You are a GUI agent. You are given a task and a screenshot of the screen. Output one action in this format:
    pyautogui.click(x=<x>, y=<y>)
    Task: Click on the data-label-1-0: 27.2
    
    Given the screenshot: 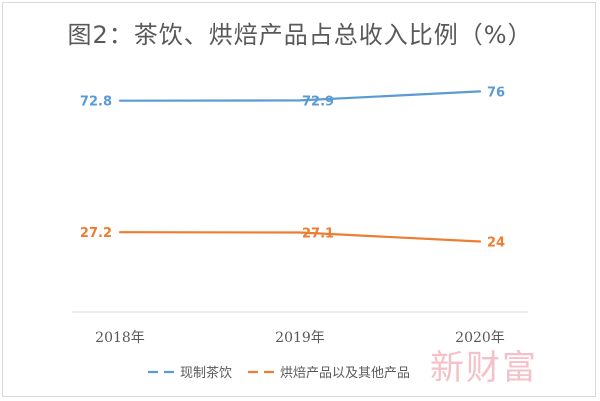 What is the action you would take?
    pyautogui.click(x=96, y=233)
    